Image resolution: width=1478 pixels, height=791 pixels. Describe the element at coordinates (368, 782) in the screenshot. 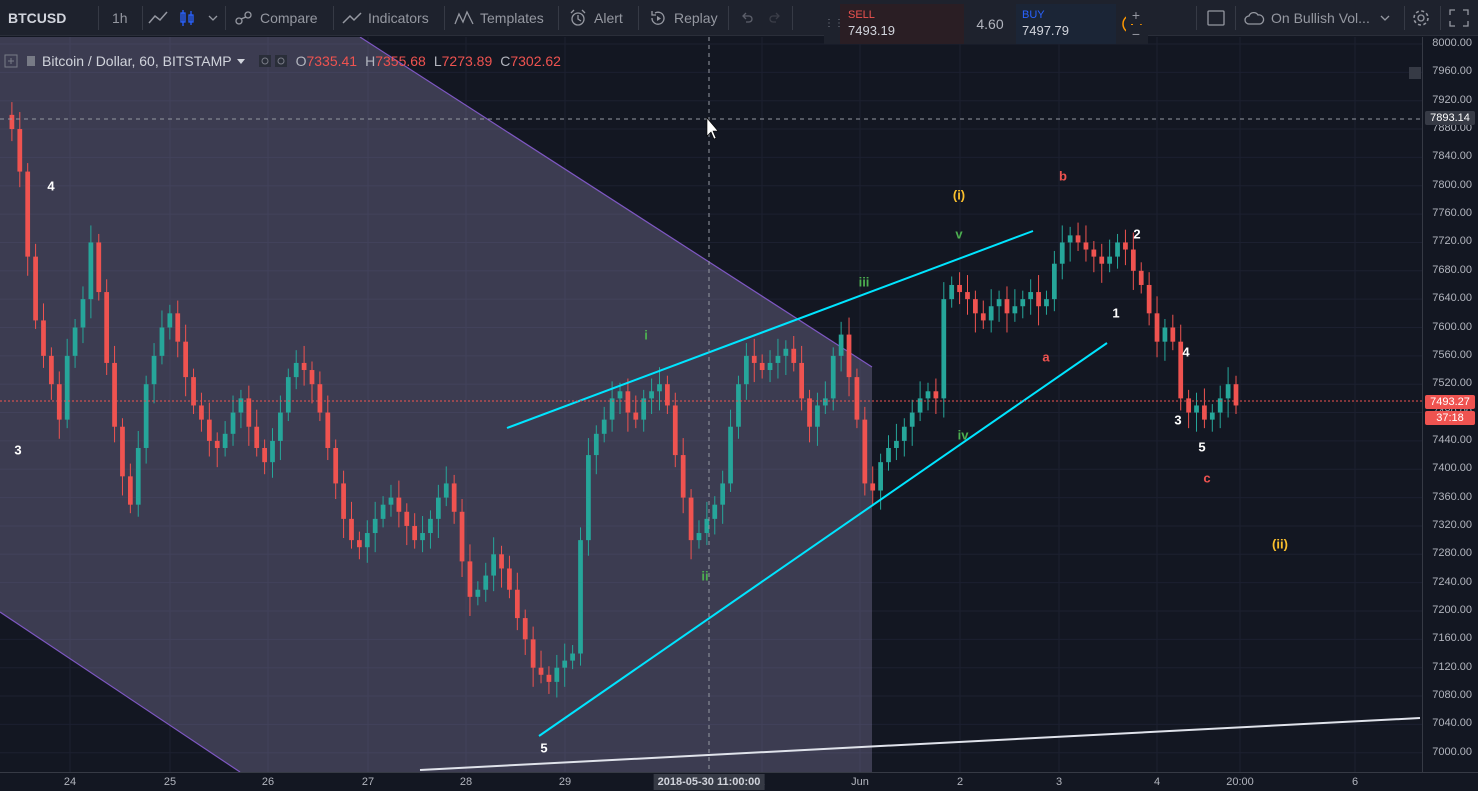

I see `time-tick-label: 27` at that location.